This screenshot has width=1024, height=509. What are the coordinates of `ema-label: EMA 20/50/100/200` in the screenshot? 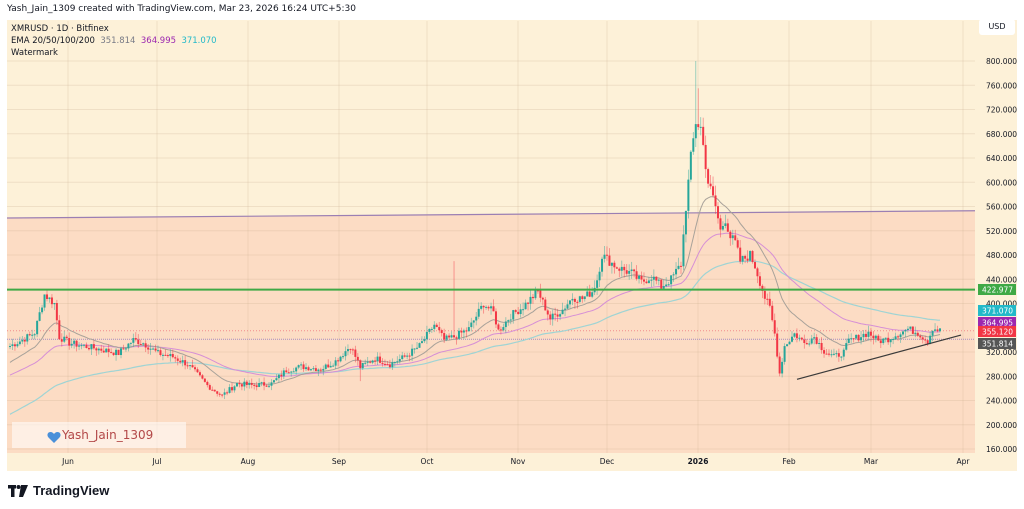 It's located at (53, 41).